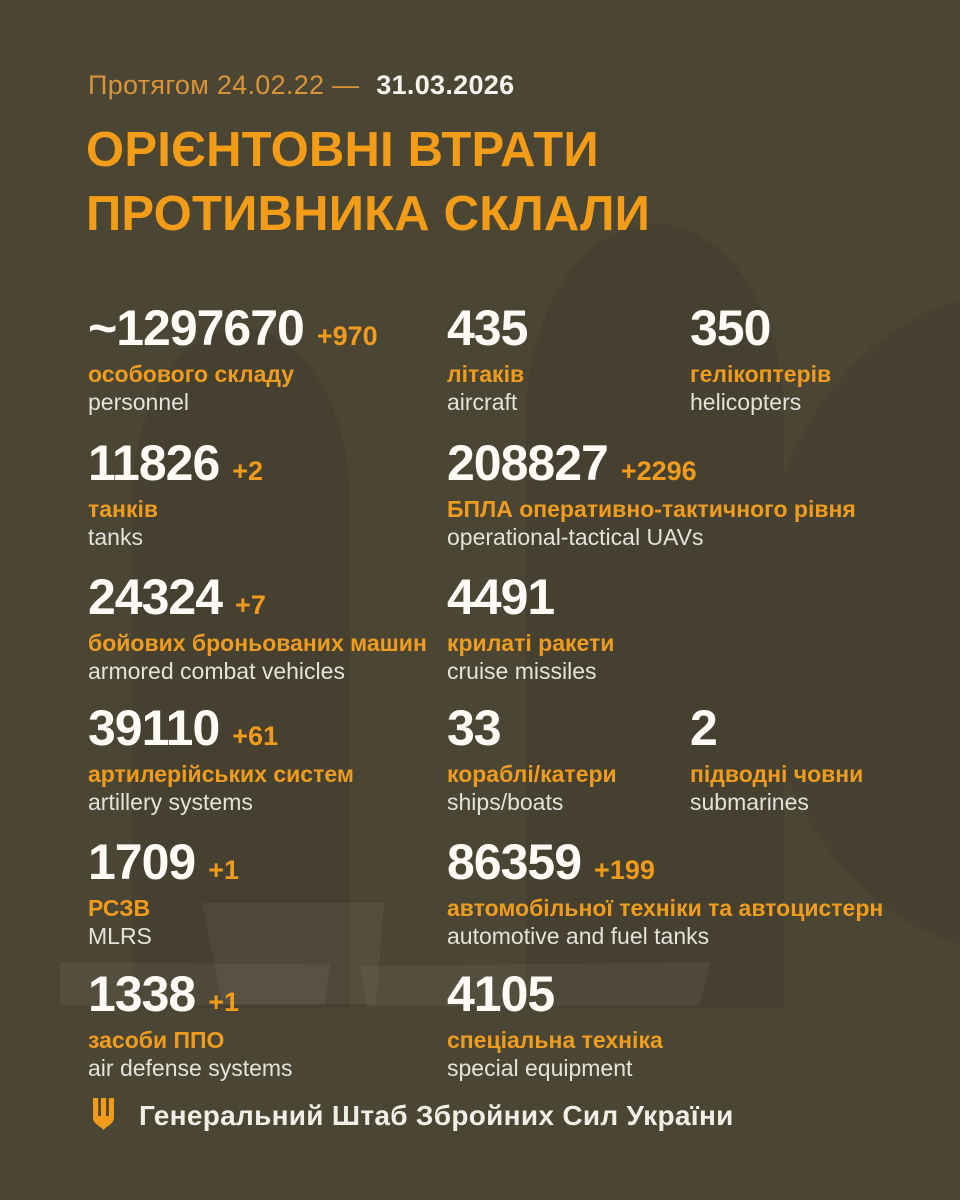  What do you see at coordinates (482, 402) in the screenshot?
I see `stat-label-en: aircraft` at bounding box center [482, 402].